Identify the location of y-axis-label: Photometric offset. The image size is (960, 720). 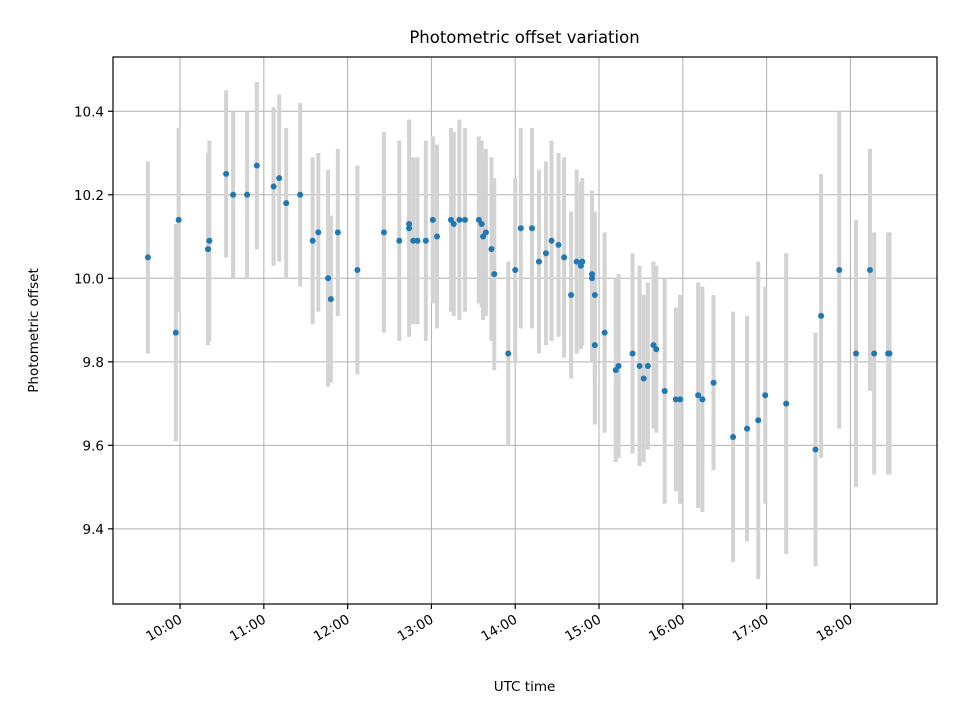
(34, 330).